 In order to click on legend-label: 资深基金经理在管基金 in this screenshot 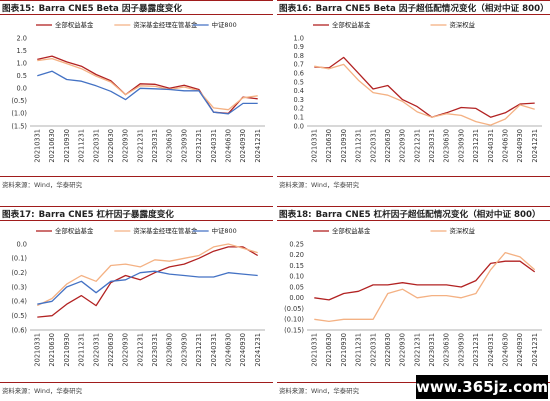, I will do `click(165, 230)`.